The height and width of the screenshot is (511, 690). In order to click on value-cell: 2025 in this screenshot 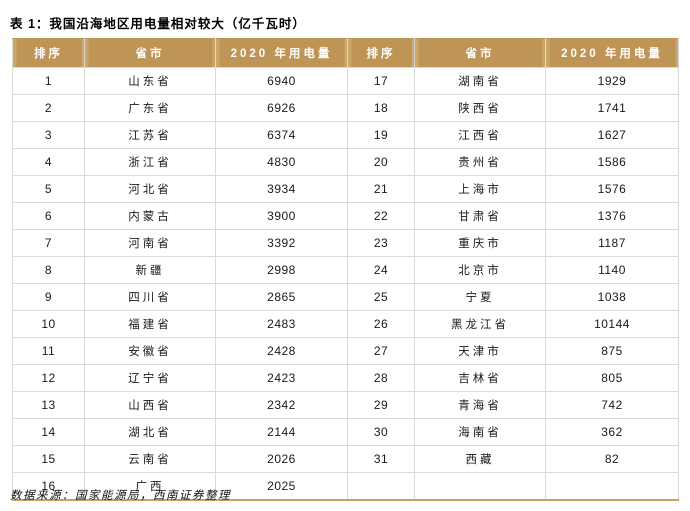, I will do `click(281, 486)`.